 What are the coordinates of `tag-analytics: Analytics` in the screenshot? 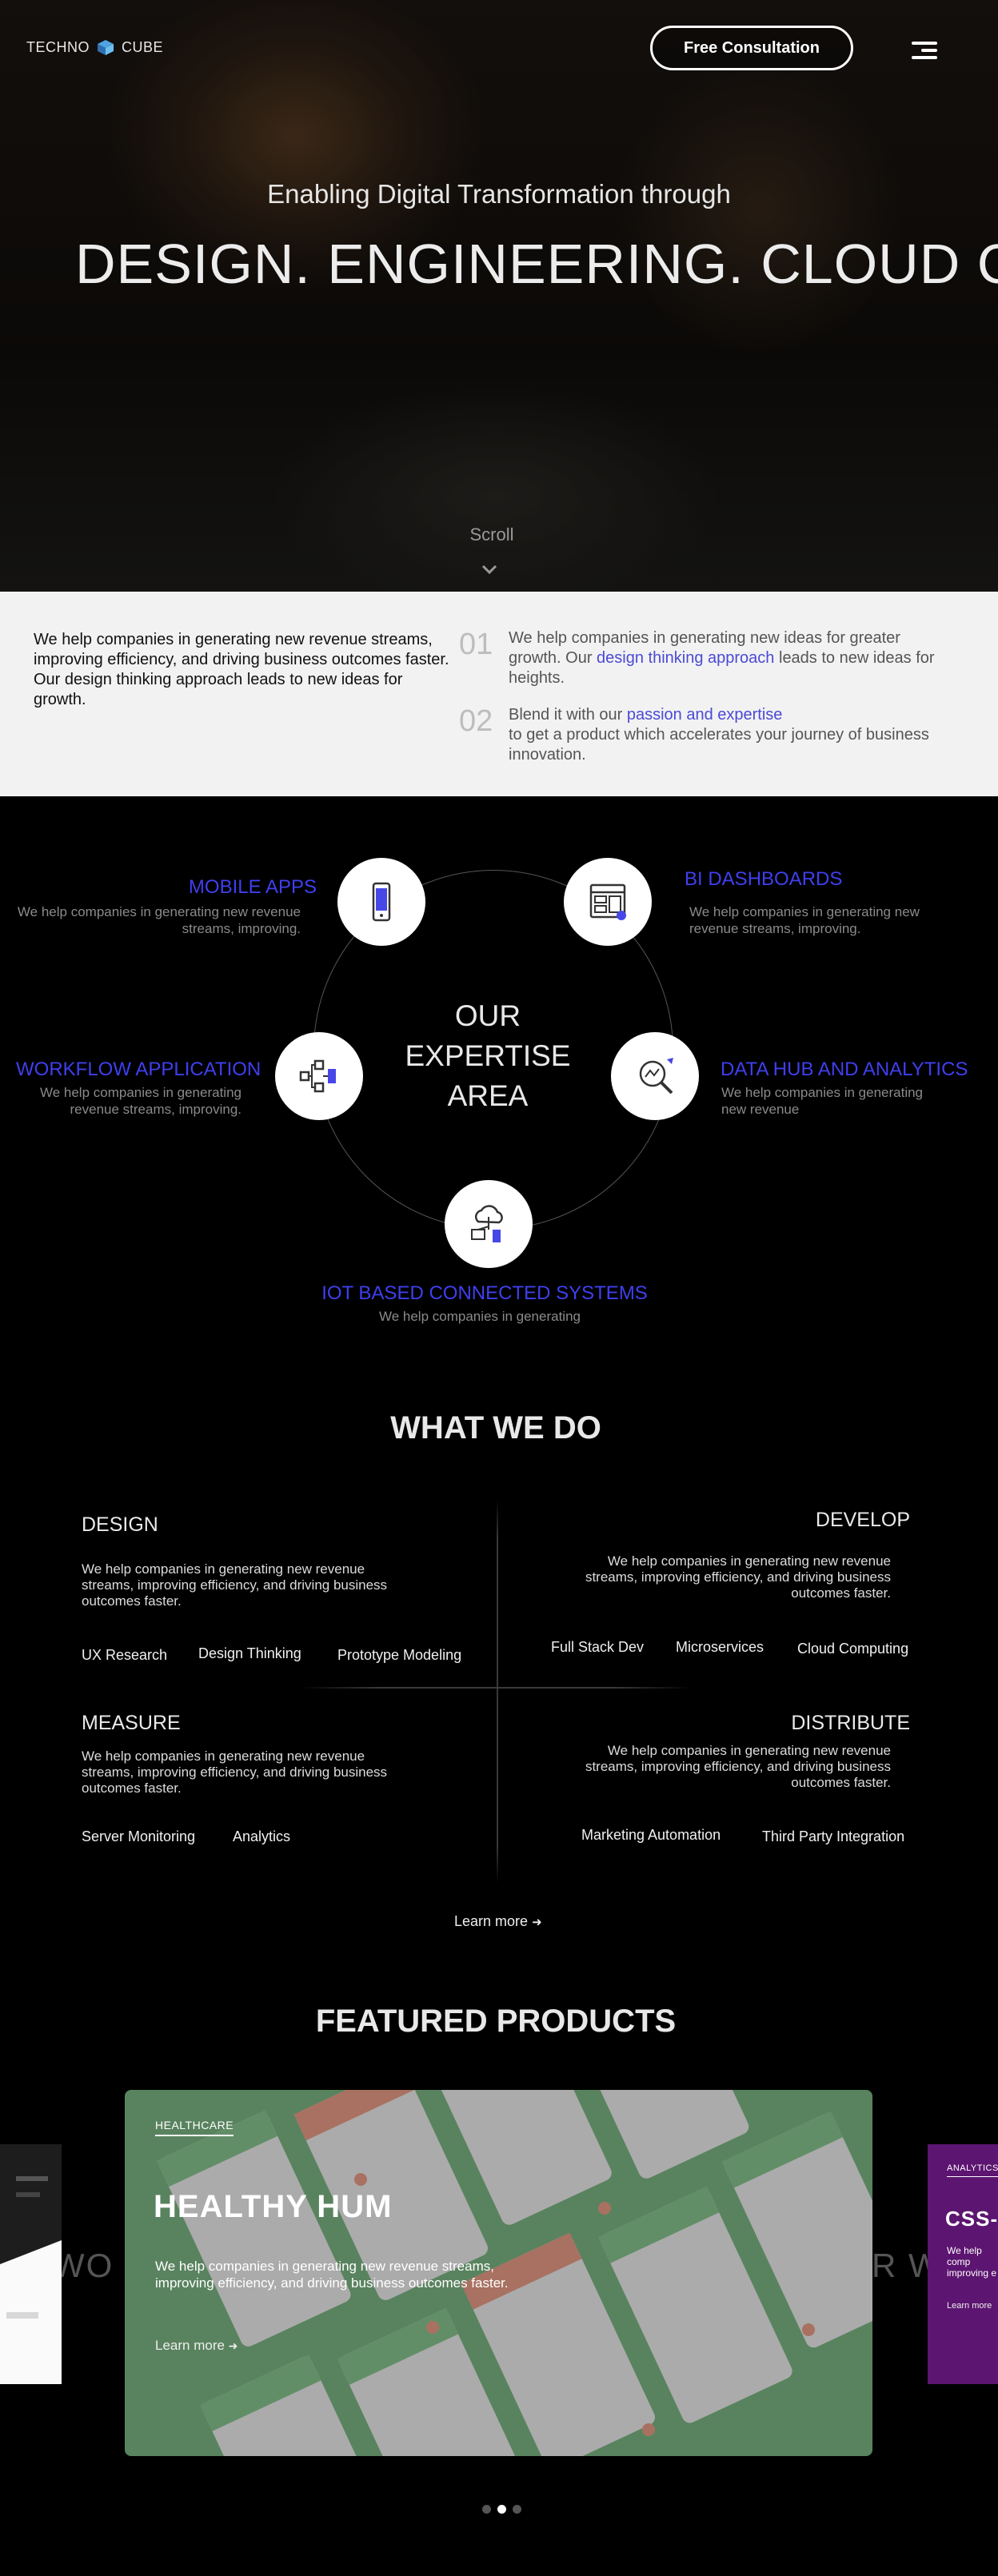 It's located at (262, 1836).